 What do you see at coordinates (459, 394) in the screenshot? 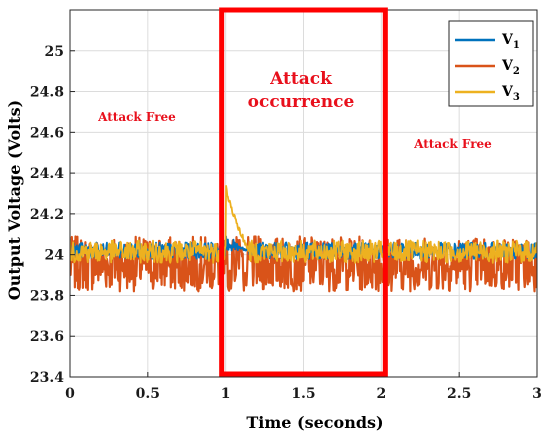
I see `x-tick-label: 2.5` at bounding box center [459, 394].